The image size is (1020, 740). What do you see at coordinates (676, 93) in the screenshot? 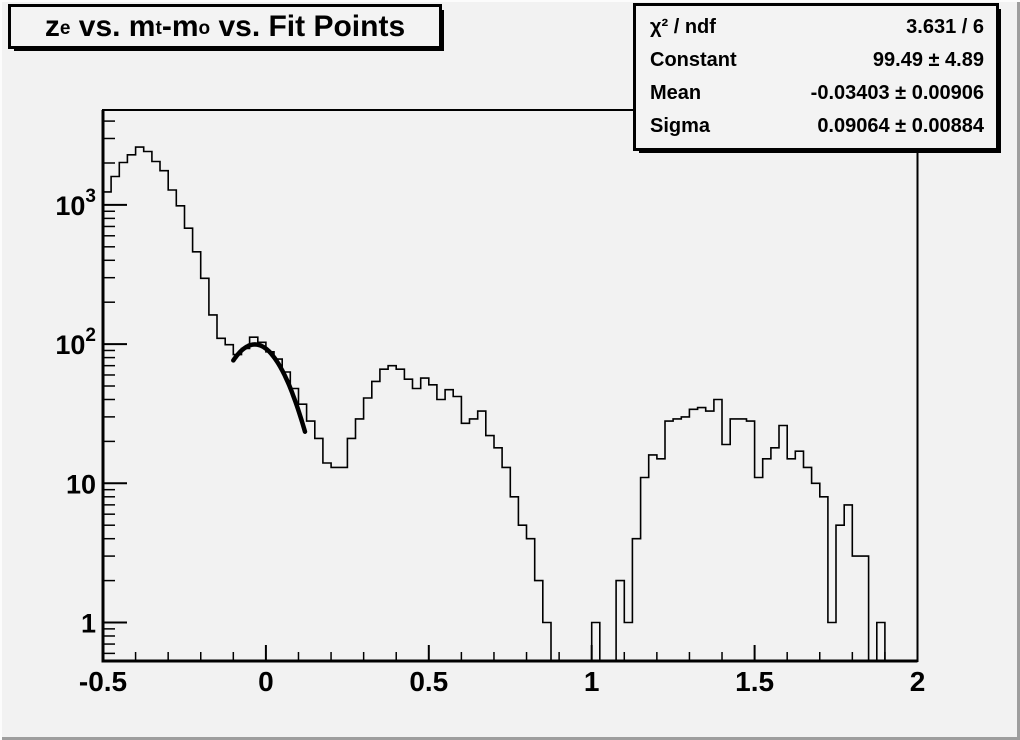
I see `stats-label: Mean` at bounding box center [676, 93].